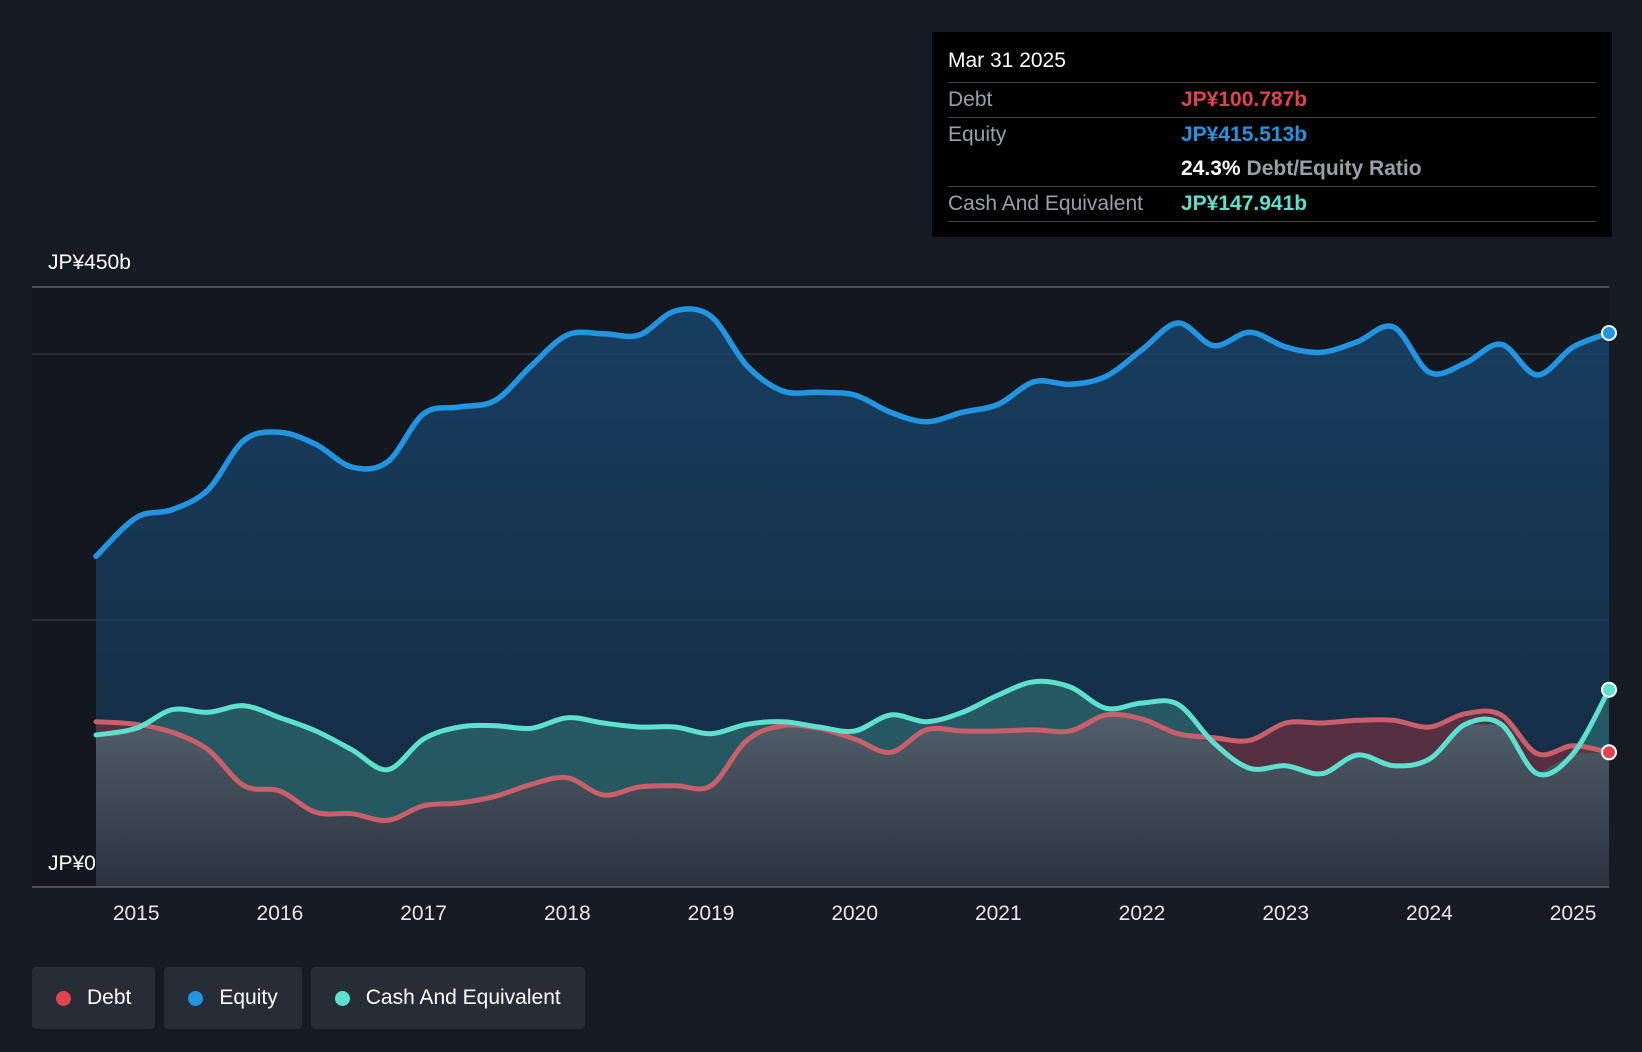  What do you see at coordinates (1573, 913) in the screenshot?
I see `x-tick-label: 2025` at bounding box center [1573, 913].